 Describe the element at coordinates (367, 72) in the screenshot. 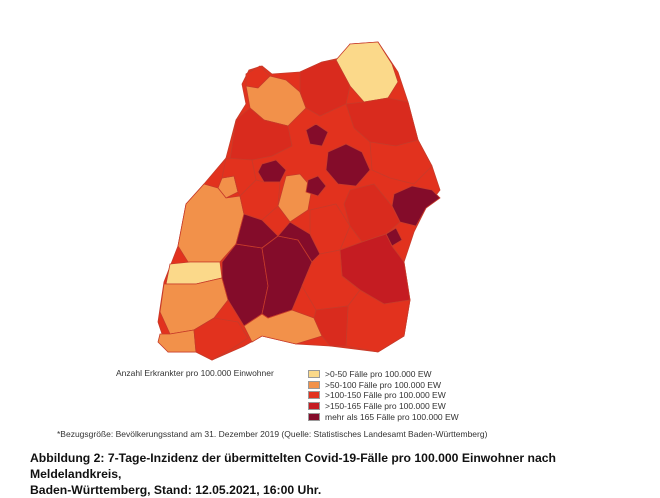

I see `district-main-tauber-kreis` at that location.